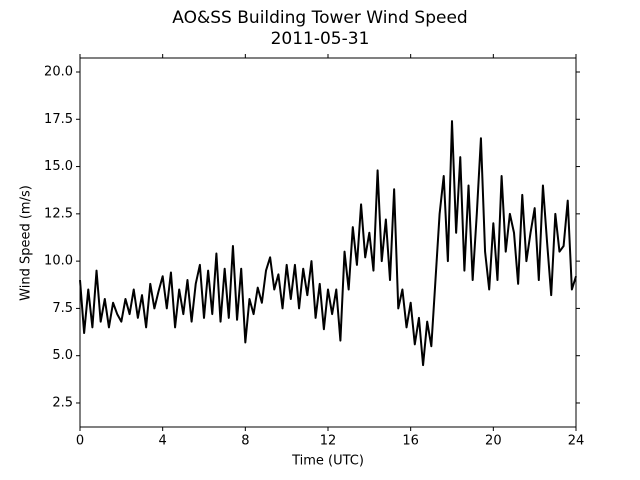  I want to click on x-tick-label: 20, so click(493, 441).